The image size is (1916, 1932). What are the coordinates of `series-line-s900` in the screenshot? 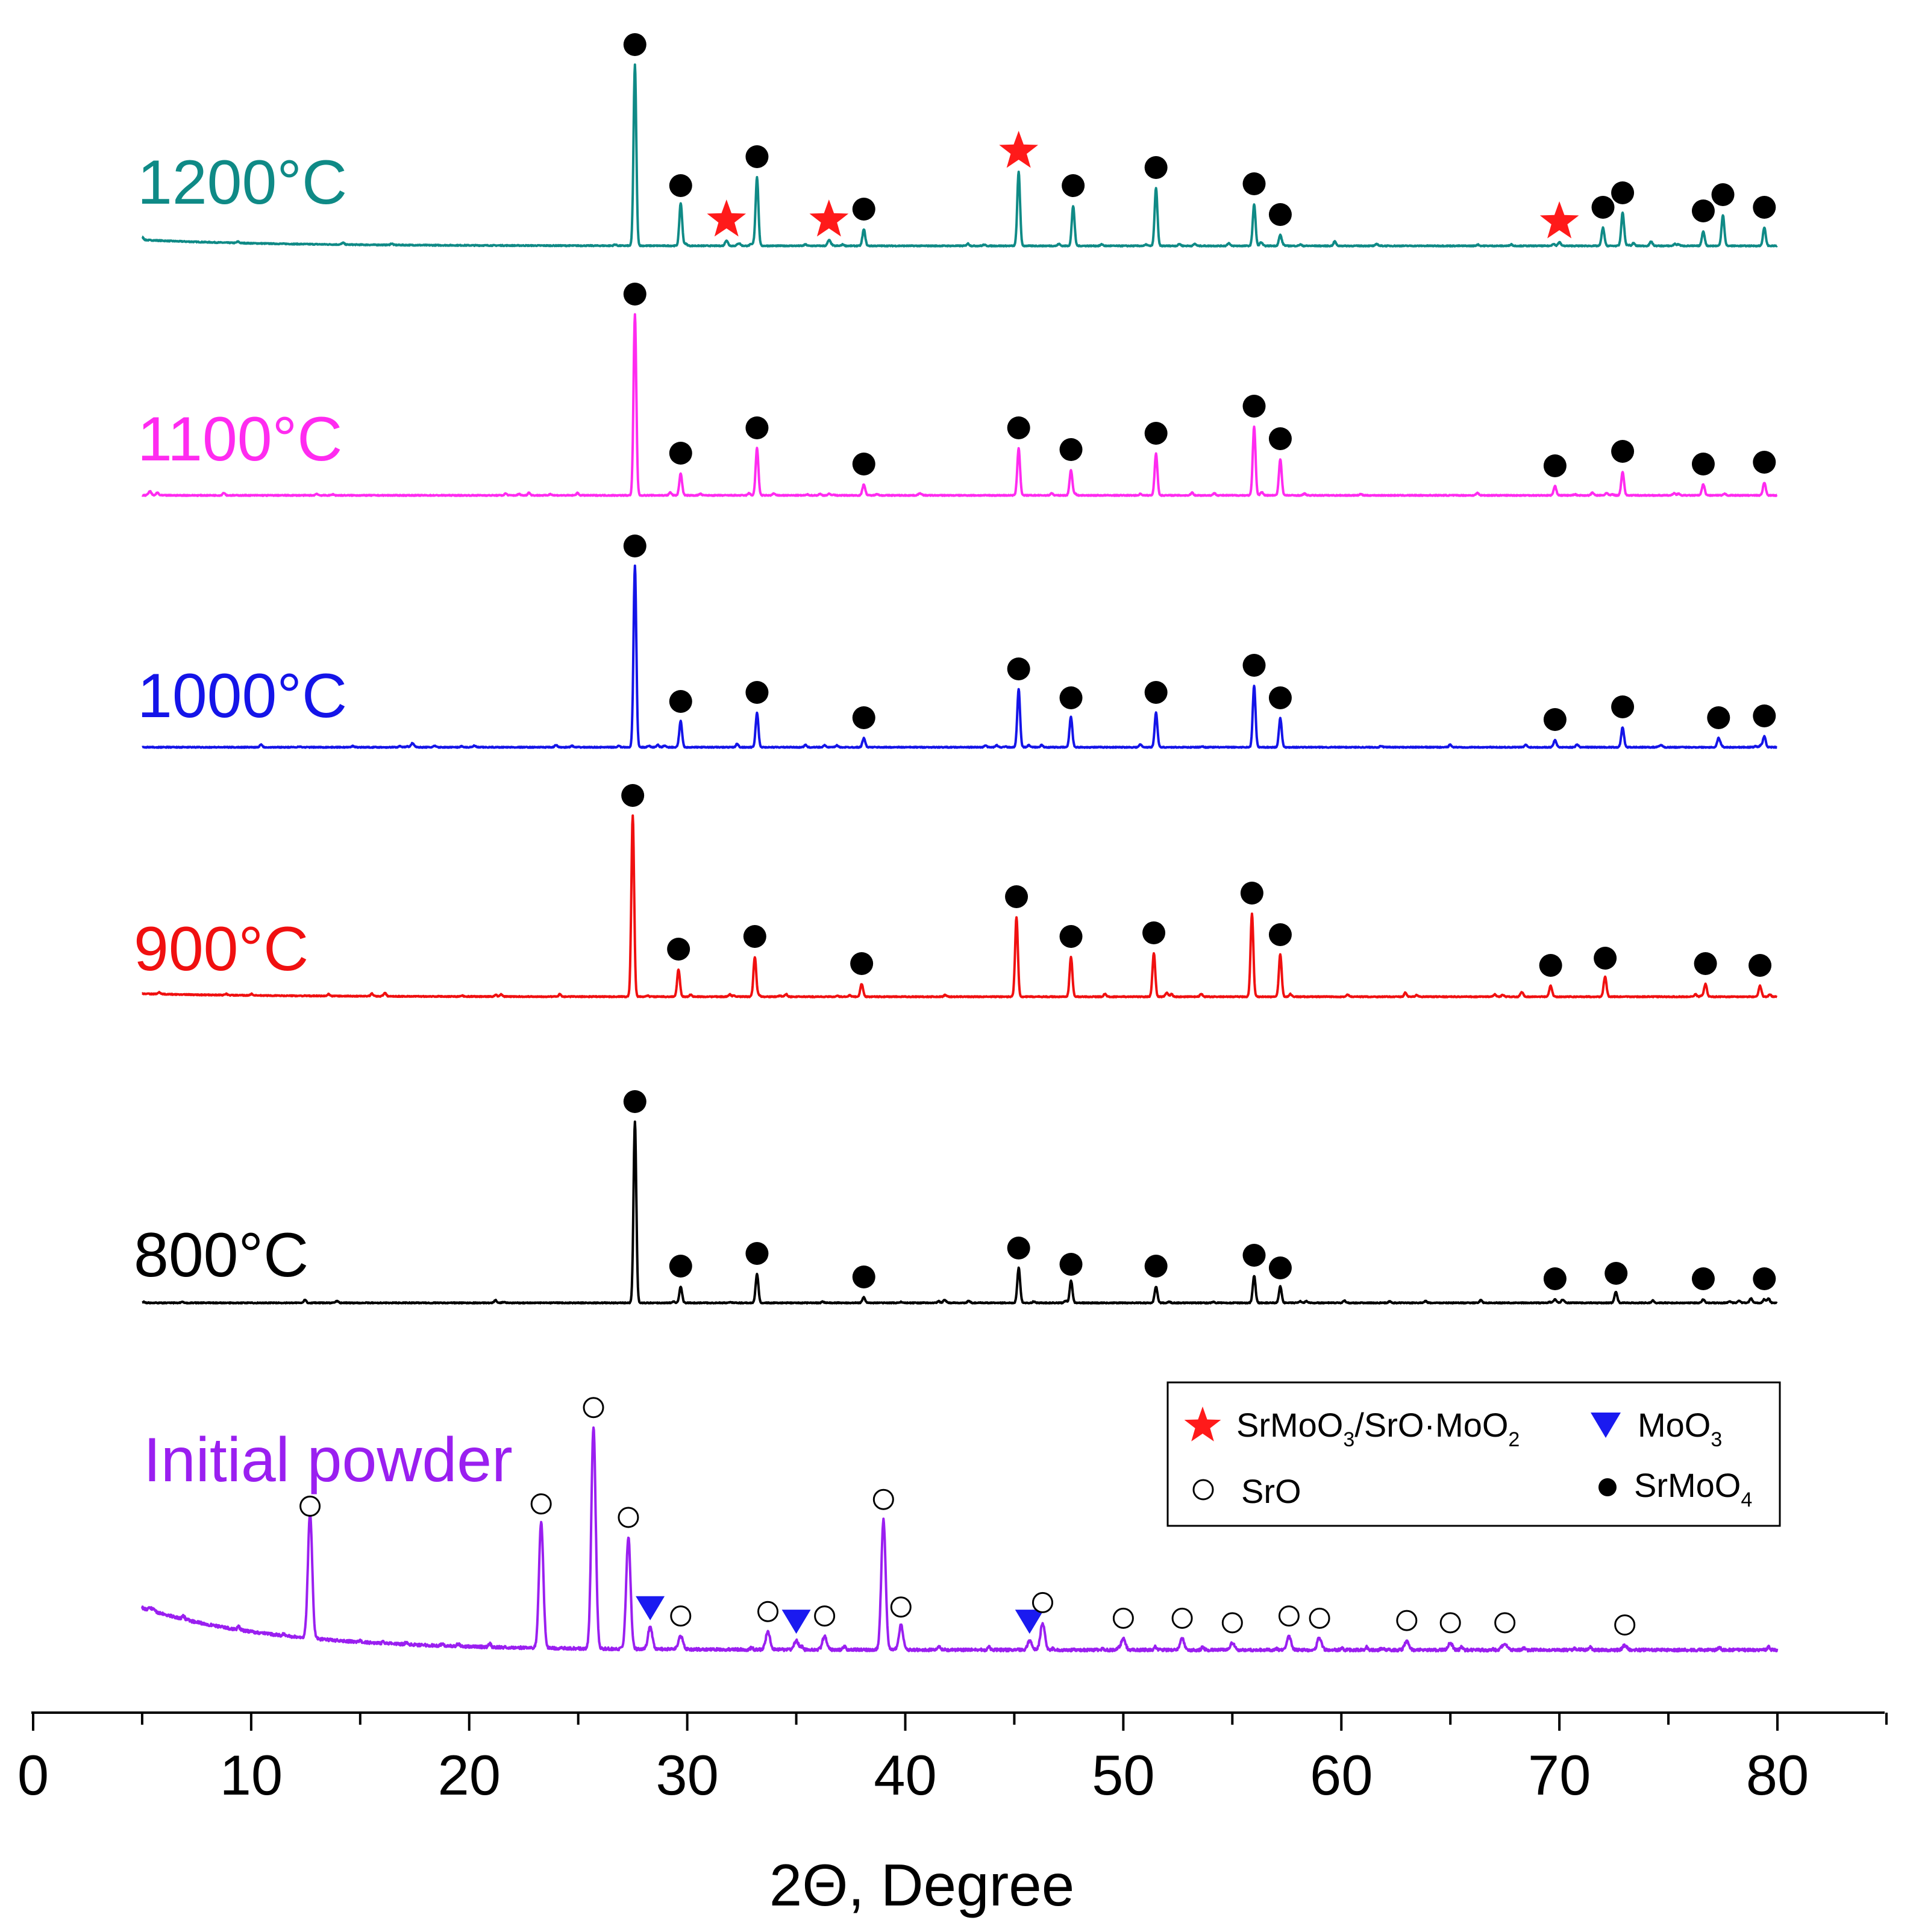 It's located at (959, 906).